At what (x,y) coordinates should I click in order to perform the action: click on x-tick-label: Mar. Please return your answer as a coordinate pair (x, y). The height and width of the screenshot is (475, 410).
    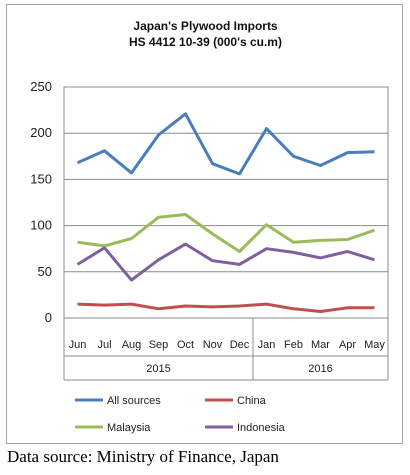
    Looking at the image, I should click on (320, 345).